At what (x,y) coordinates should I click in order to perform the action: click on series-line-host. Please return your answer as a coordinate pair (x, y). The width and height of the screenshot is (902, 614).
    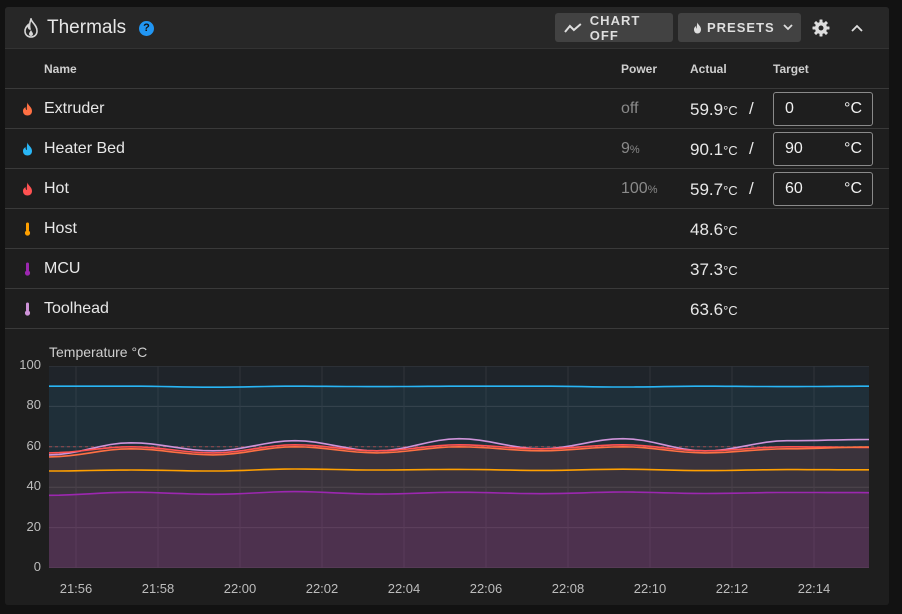
    Looking at the image, I should click on (459, 470).